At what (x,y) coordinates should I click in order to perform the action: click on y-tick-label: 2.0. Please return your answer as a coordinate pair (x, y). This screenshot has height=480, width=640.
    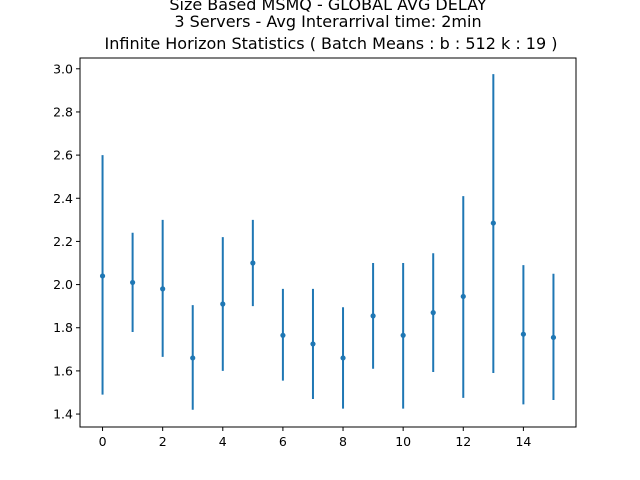
    Looking at the image, I should click on (63, 284).